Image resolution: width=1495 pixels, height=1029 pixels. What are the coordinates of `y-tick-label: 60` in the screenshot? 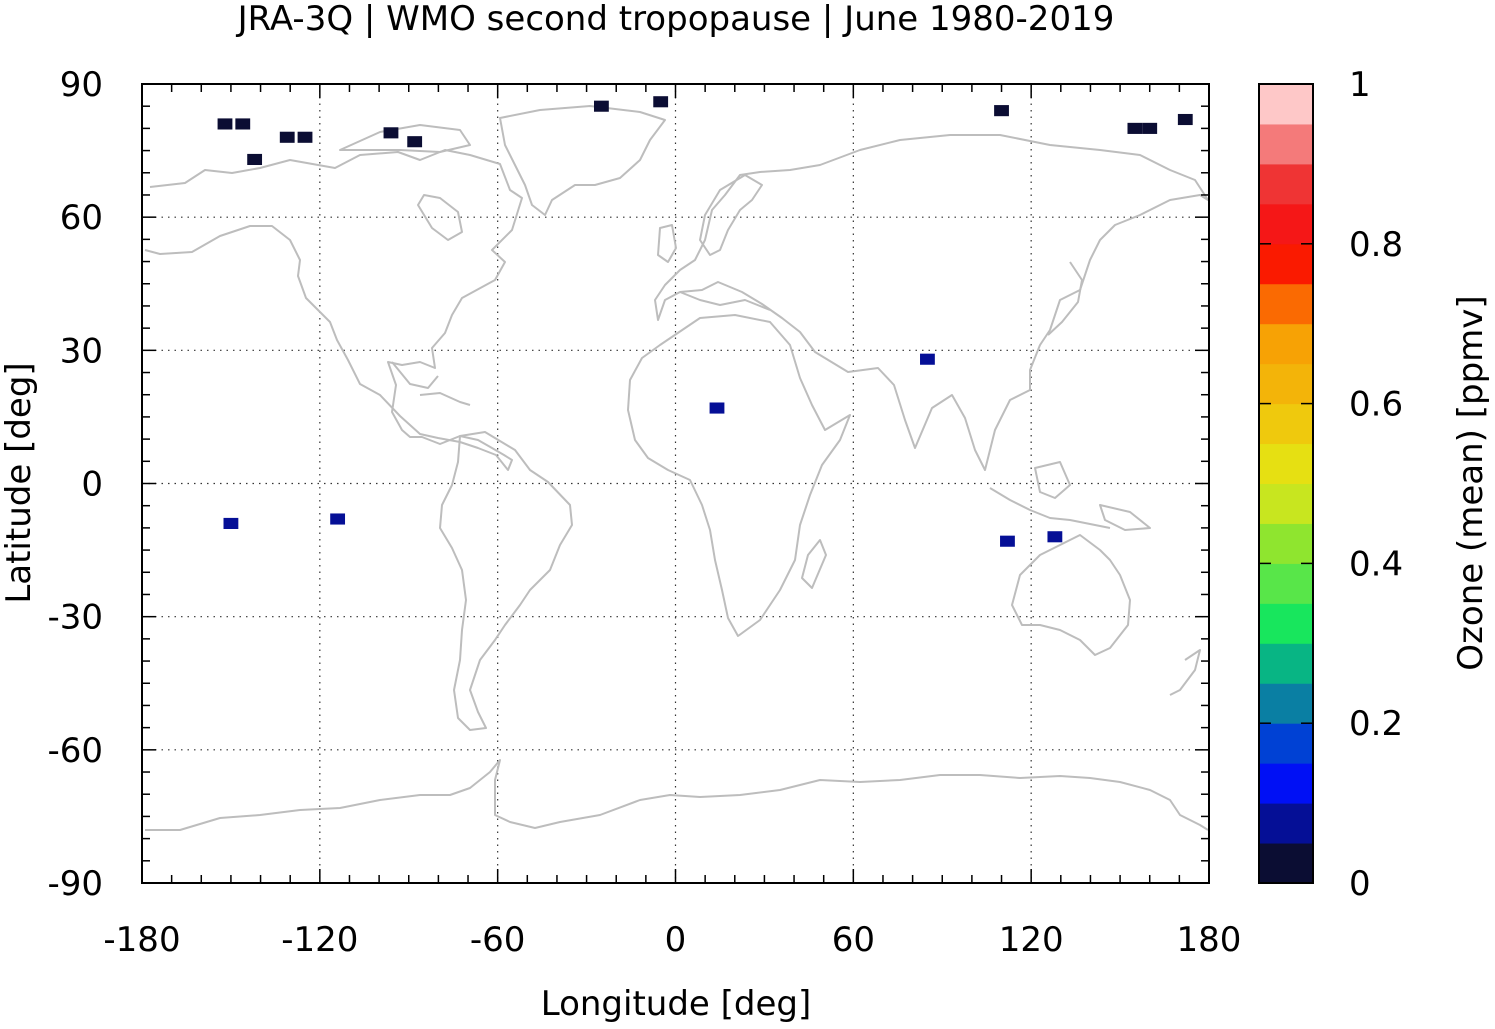 It's located at (81, 218).